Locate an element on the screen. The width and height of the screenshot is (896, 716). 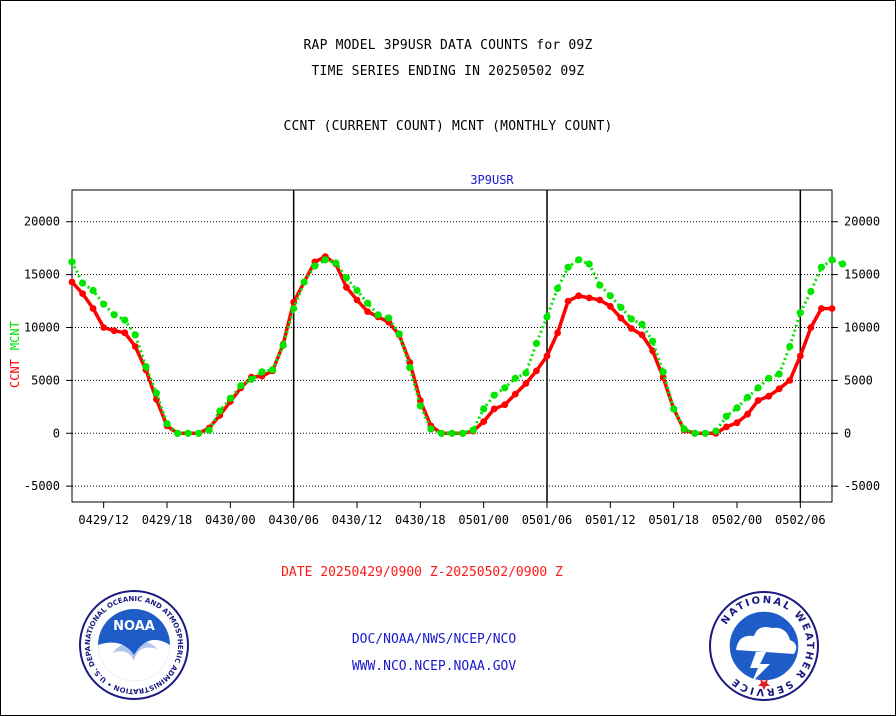
chart-title-line-1: RAP MODEL 3P9USR DATA COUNTS for 09Z is located at coordinates (448, 45).